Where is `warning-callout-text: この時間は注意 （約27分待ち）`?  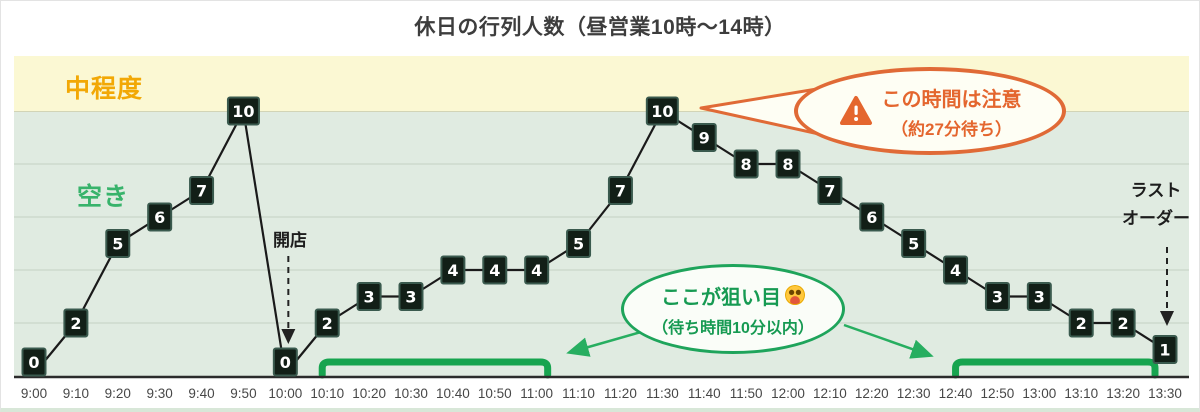
warning-callout-text: この時間は注意 （約27分待ち） is located at coordinates (952, 111).